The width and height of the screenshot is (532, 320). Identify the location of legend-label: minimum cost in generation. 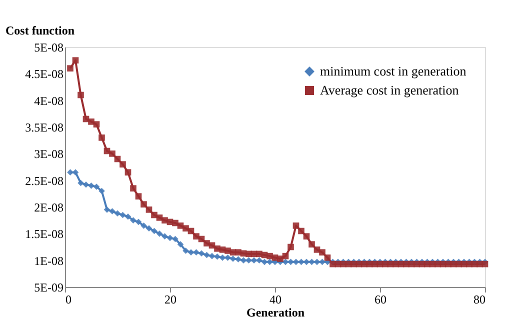
(393, 71).